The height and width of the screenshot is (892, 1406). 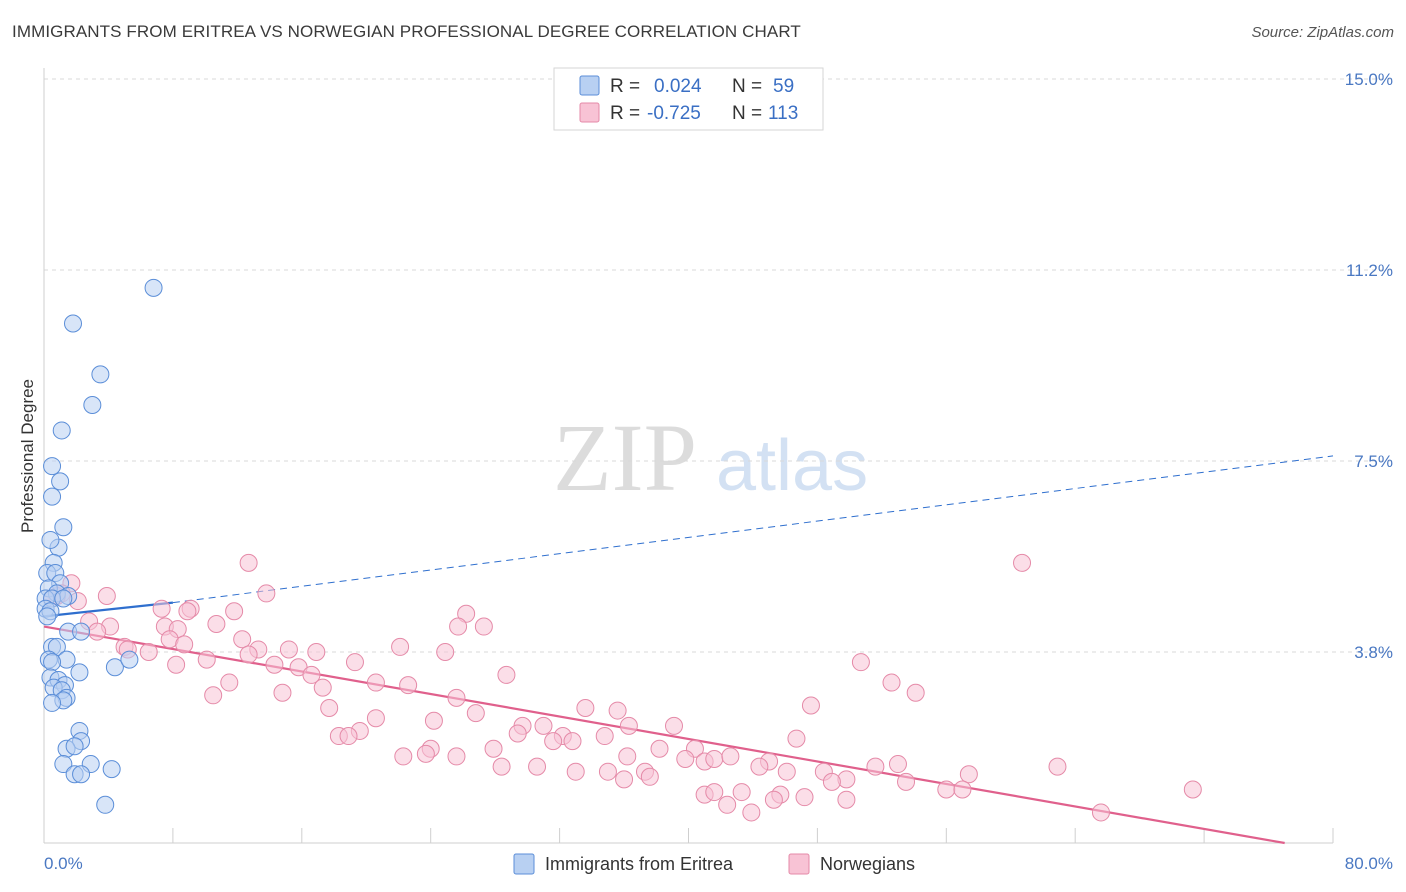 What do you see at coordinates (99, 546) in the screenshot?
I see `eritrea-points` at bounding box center [99, 546].